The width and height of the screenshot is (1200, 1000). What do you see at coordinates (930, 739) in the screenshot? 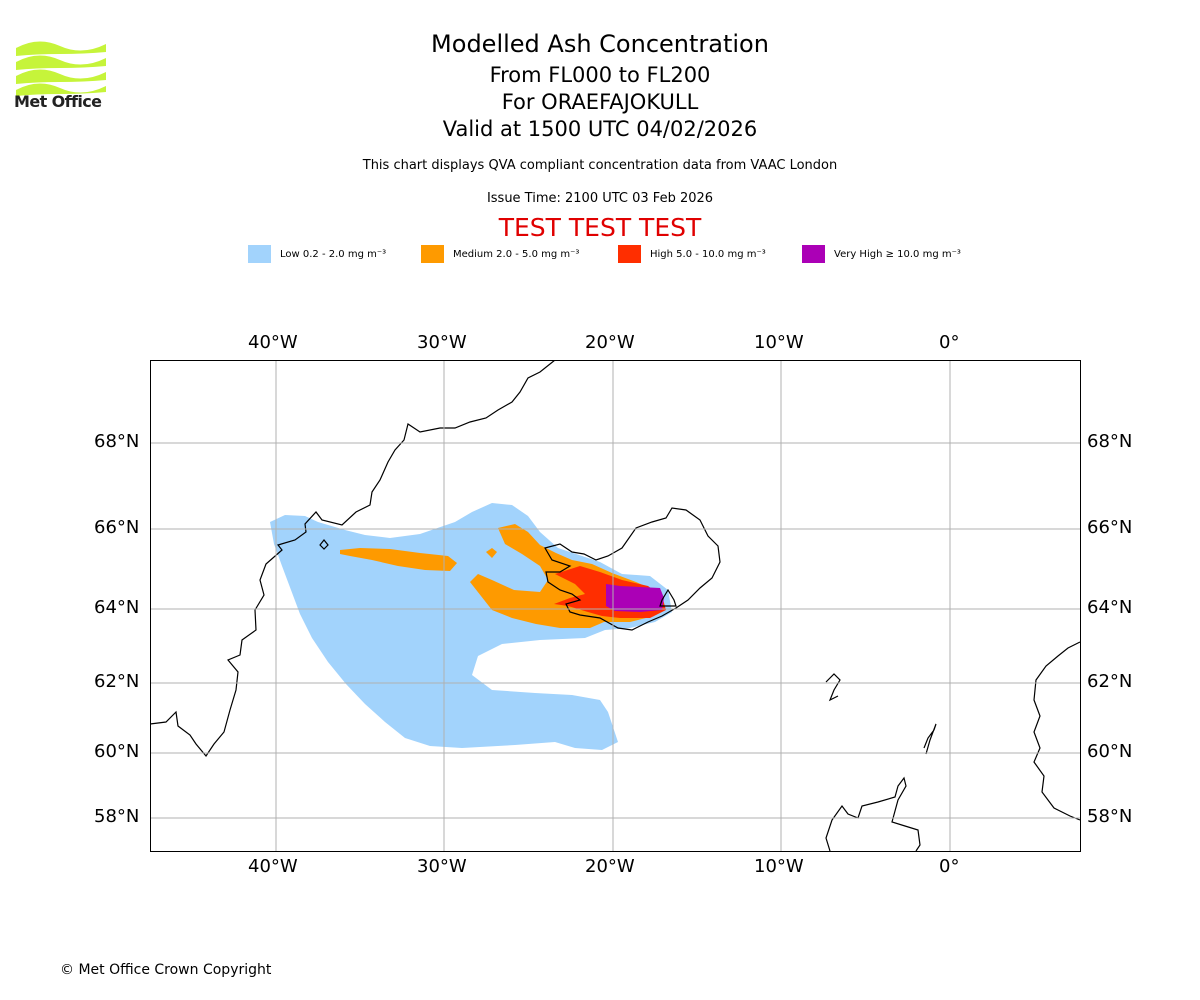
I see `shetland-islands` at bounding box center [930, 739].